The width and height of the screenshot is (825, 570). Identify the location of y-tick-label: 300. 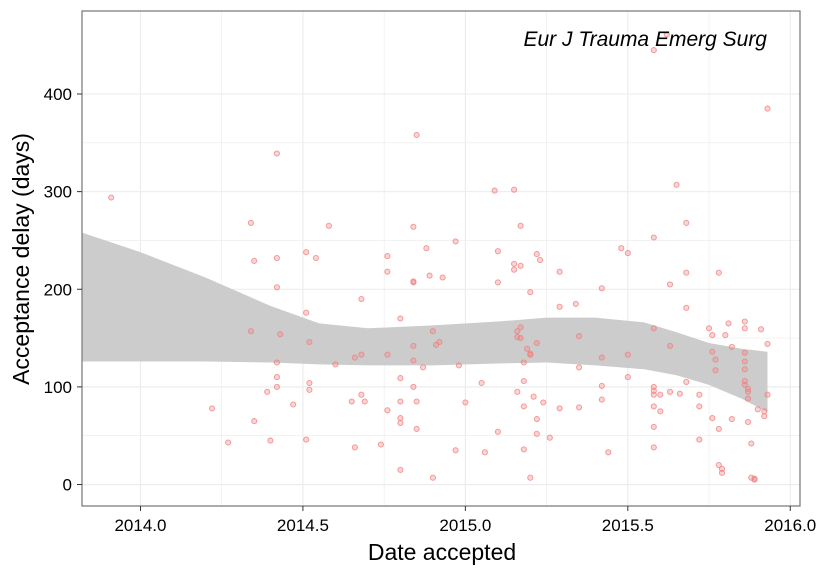
(58, 192).